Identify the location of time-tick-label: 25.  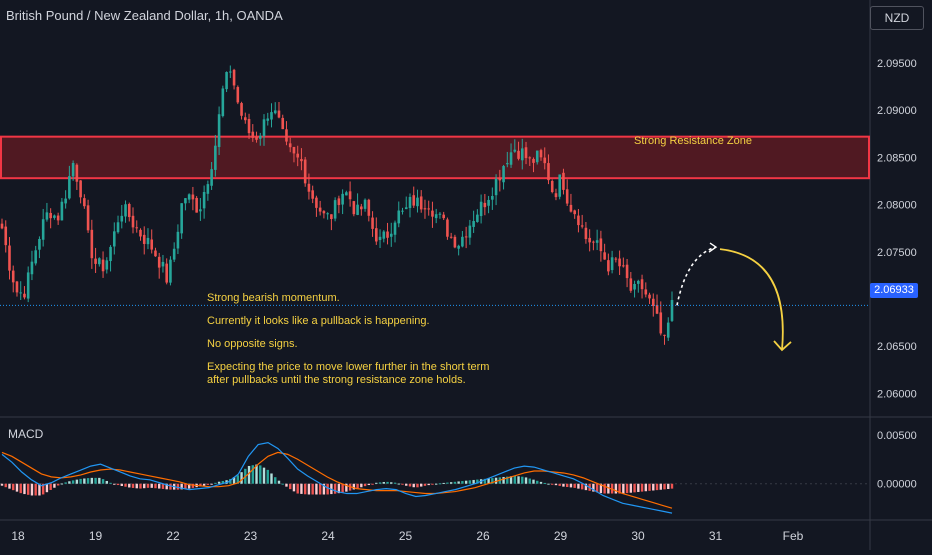
(406, 536).